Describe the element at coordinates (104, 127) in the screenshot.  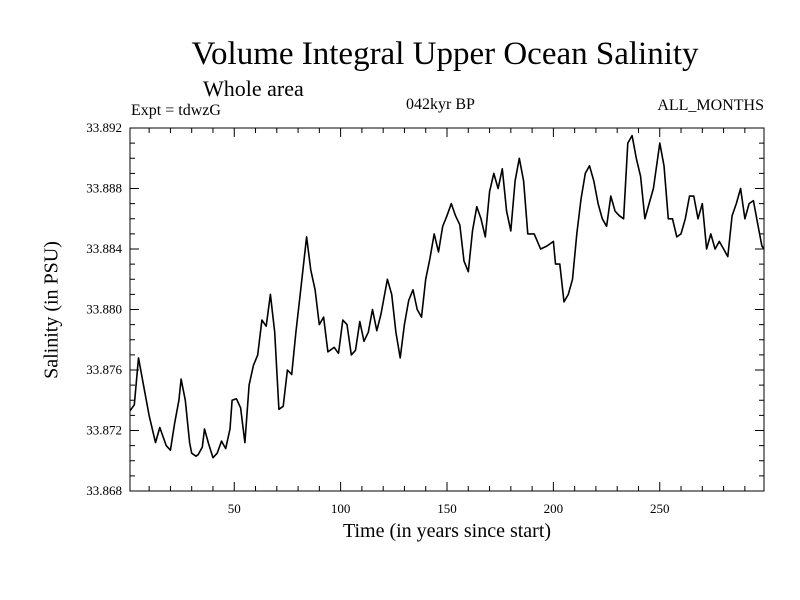
I see `y-tick-label: 33.892` at that location.